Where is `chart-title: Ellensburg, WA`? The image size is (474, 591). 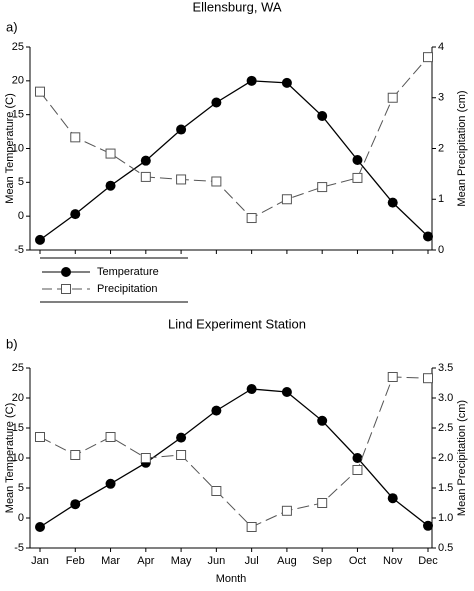 chart-title: Ellensburg, WA is located at coordinates (236, 7).